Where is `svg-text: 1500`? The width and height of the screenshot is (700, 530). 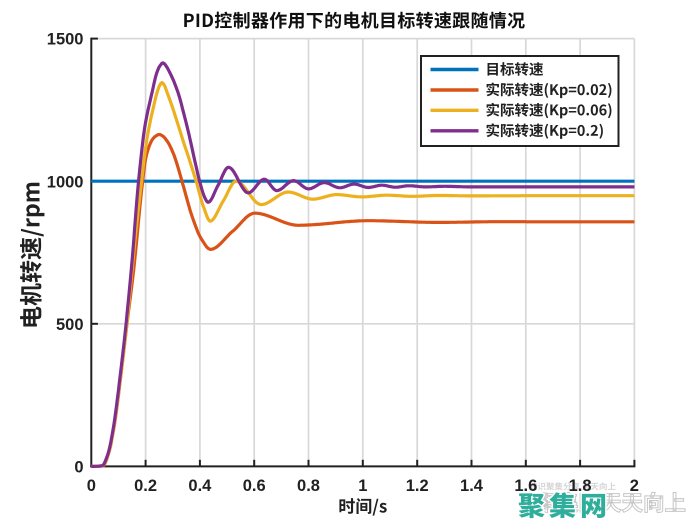
svg-text: 1500 is located at coordinates (65, 40).